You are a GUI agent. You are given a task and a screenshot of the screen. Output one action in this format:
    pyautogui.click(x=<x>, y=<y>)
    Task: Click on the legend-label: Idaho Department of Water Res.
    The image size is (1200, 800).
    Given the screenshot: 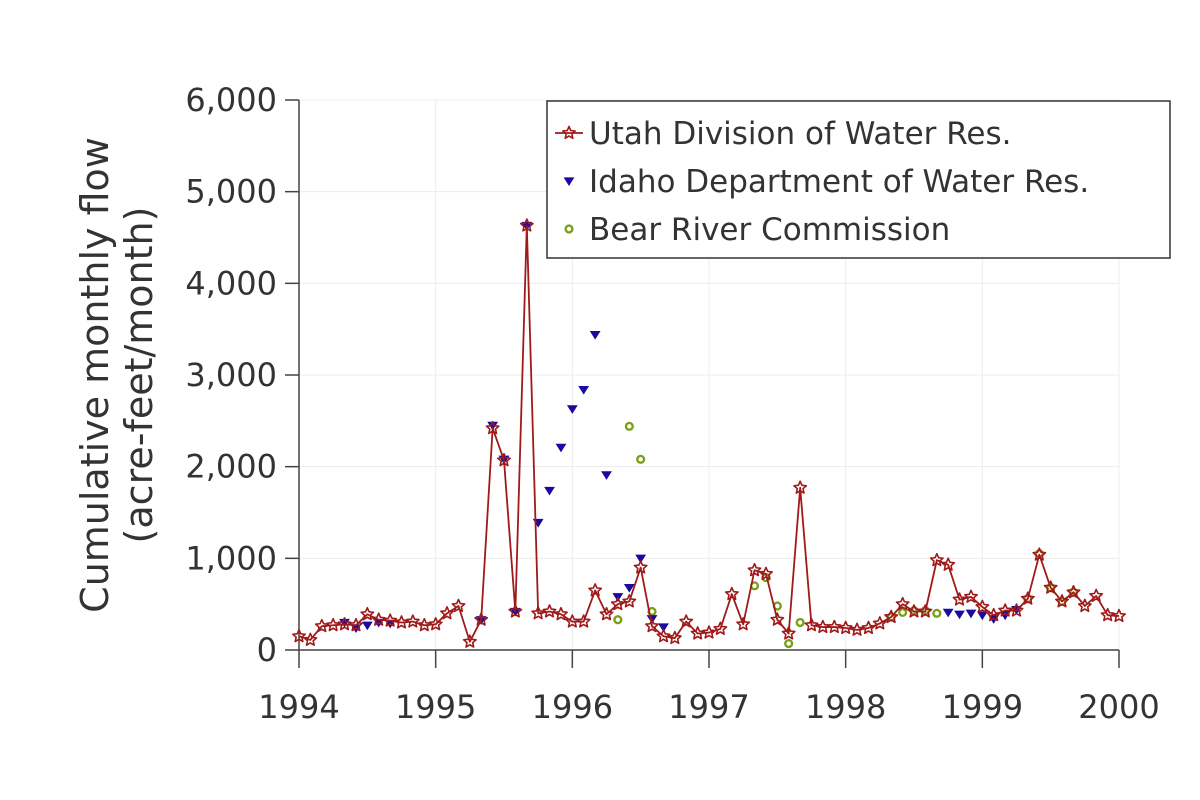 What is the action you would take?
    pyautogui.click(x=839, y=182)
    